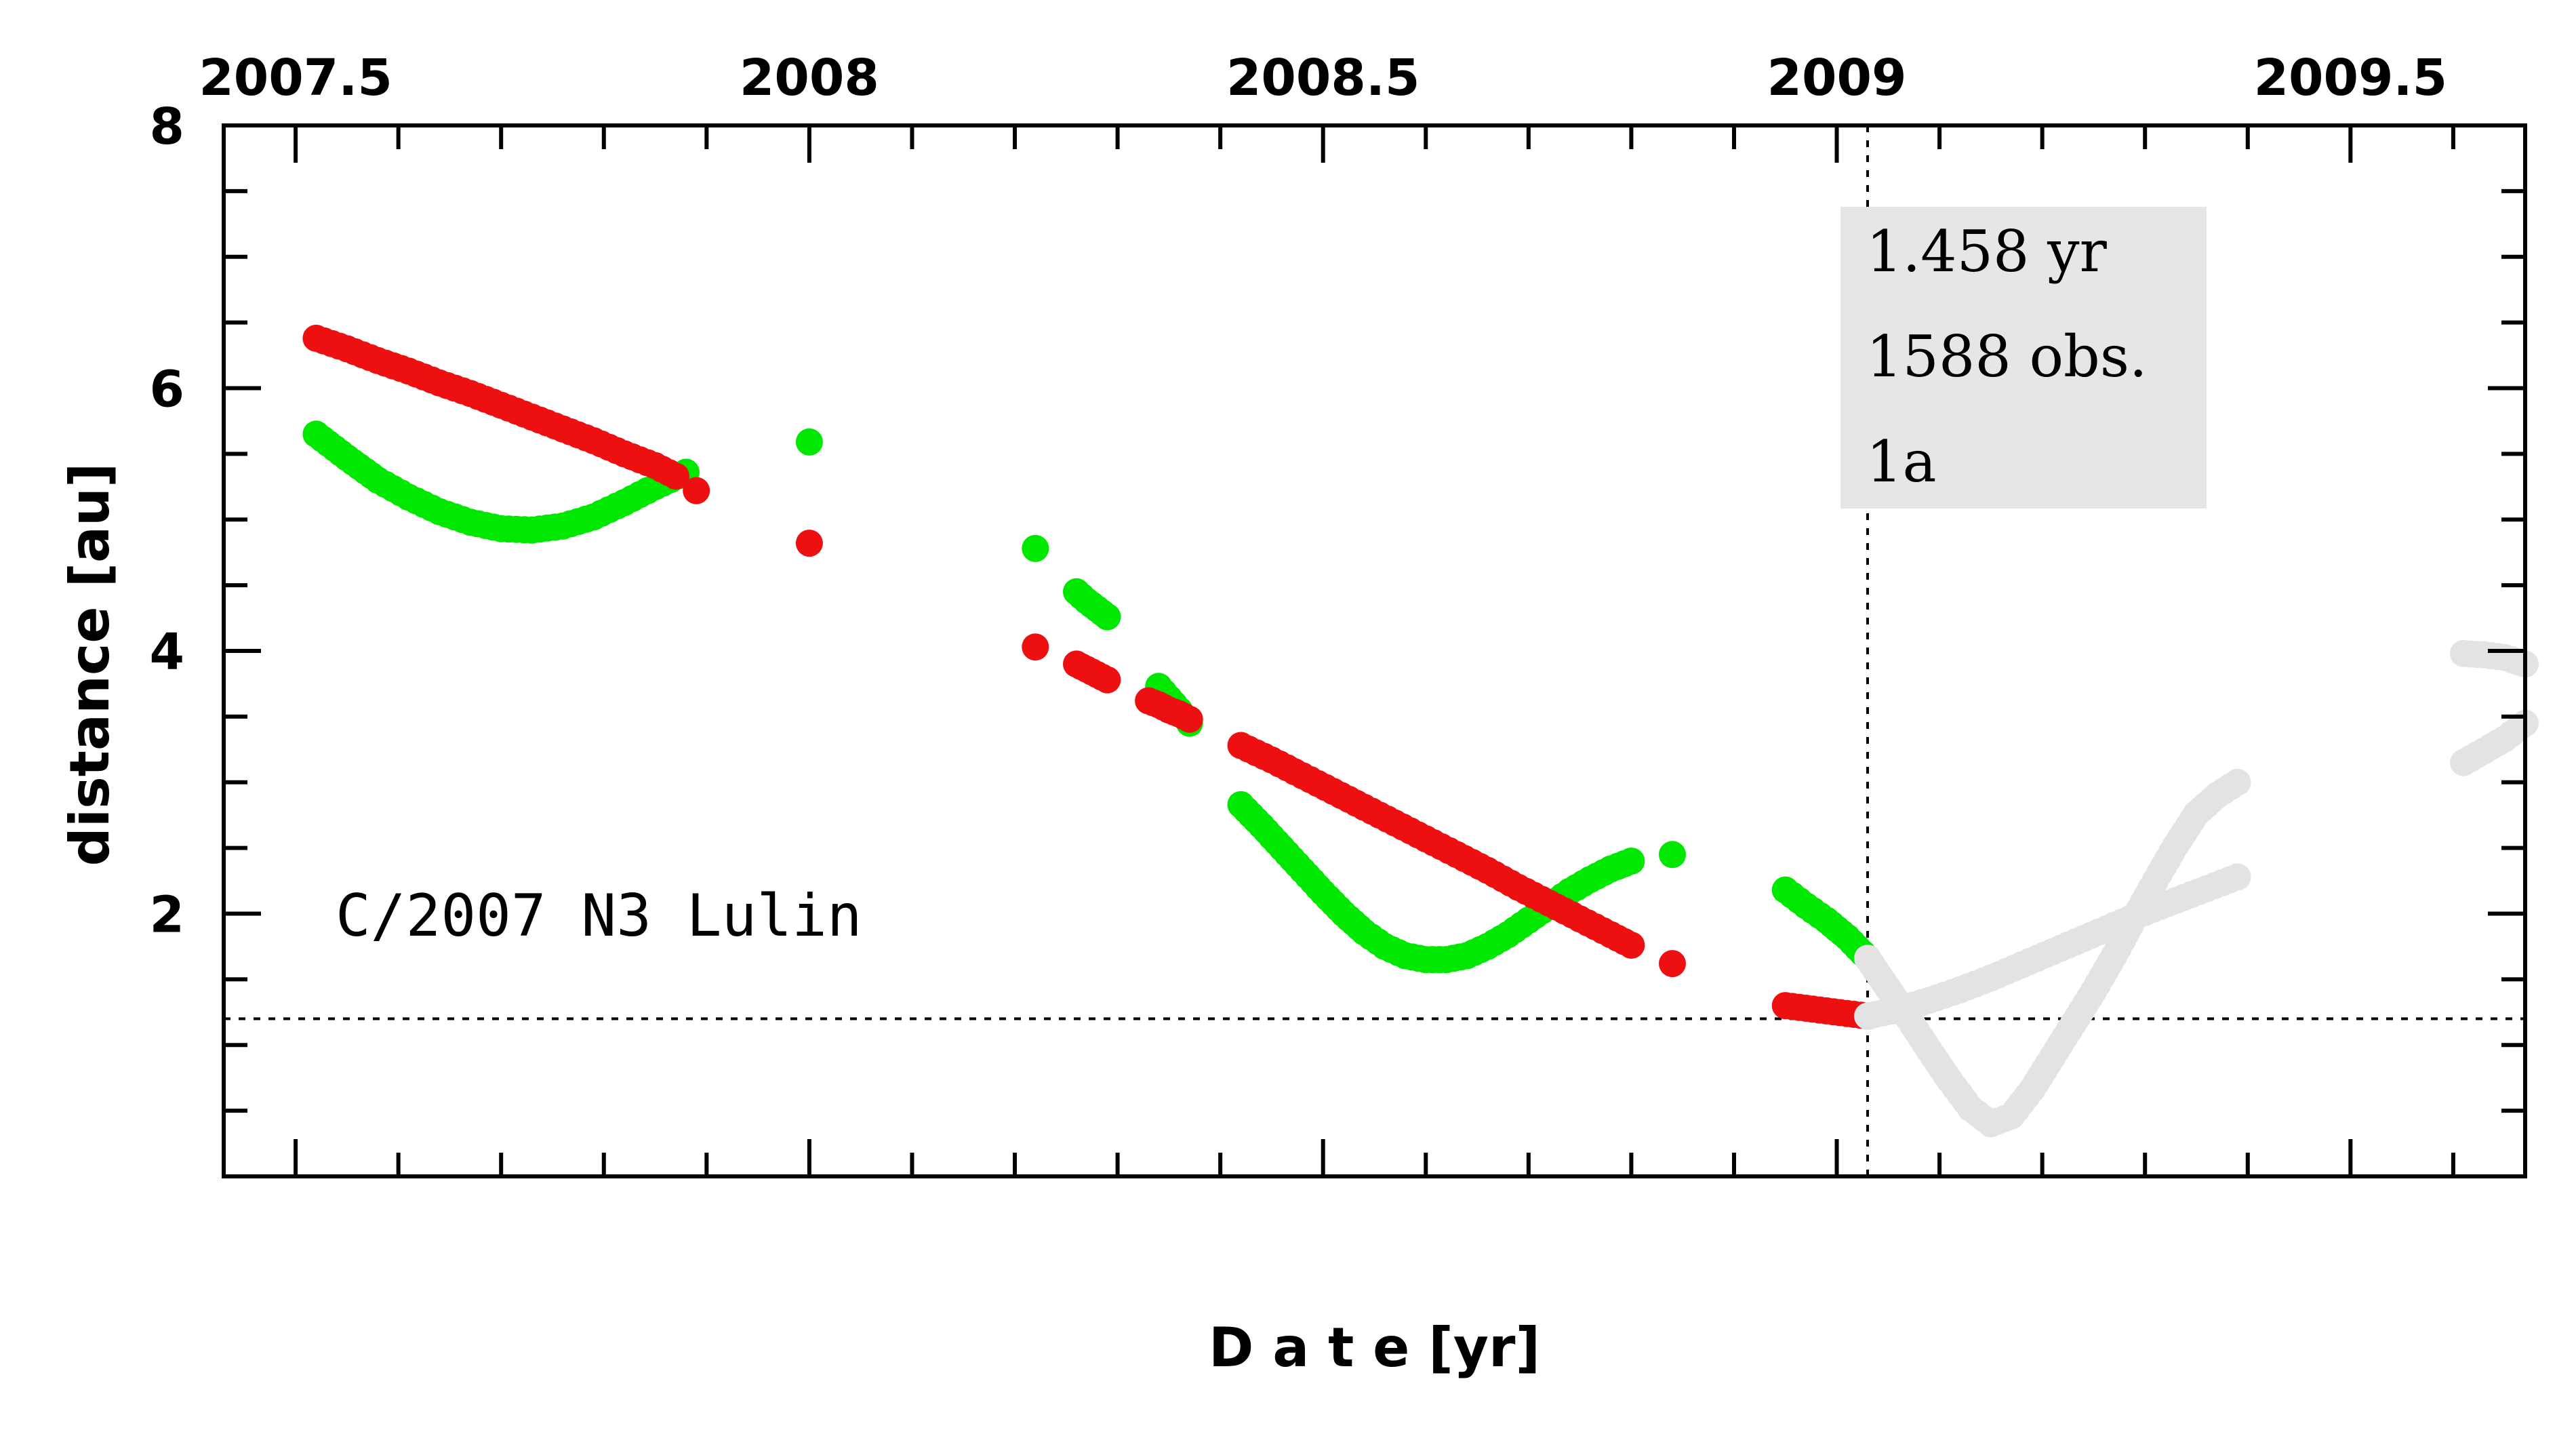 This screenshot has height=1432, width=2576. I want to click on y-tick-labels: 2 4 6 8, so click(167, 521).